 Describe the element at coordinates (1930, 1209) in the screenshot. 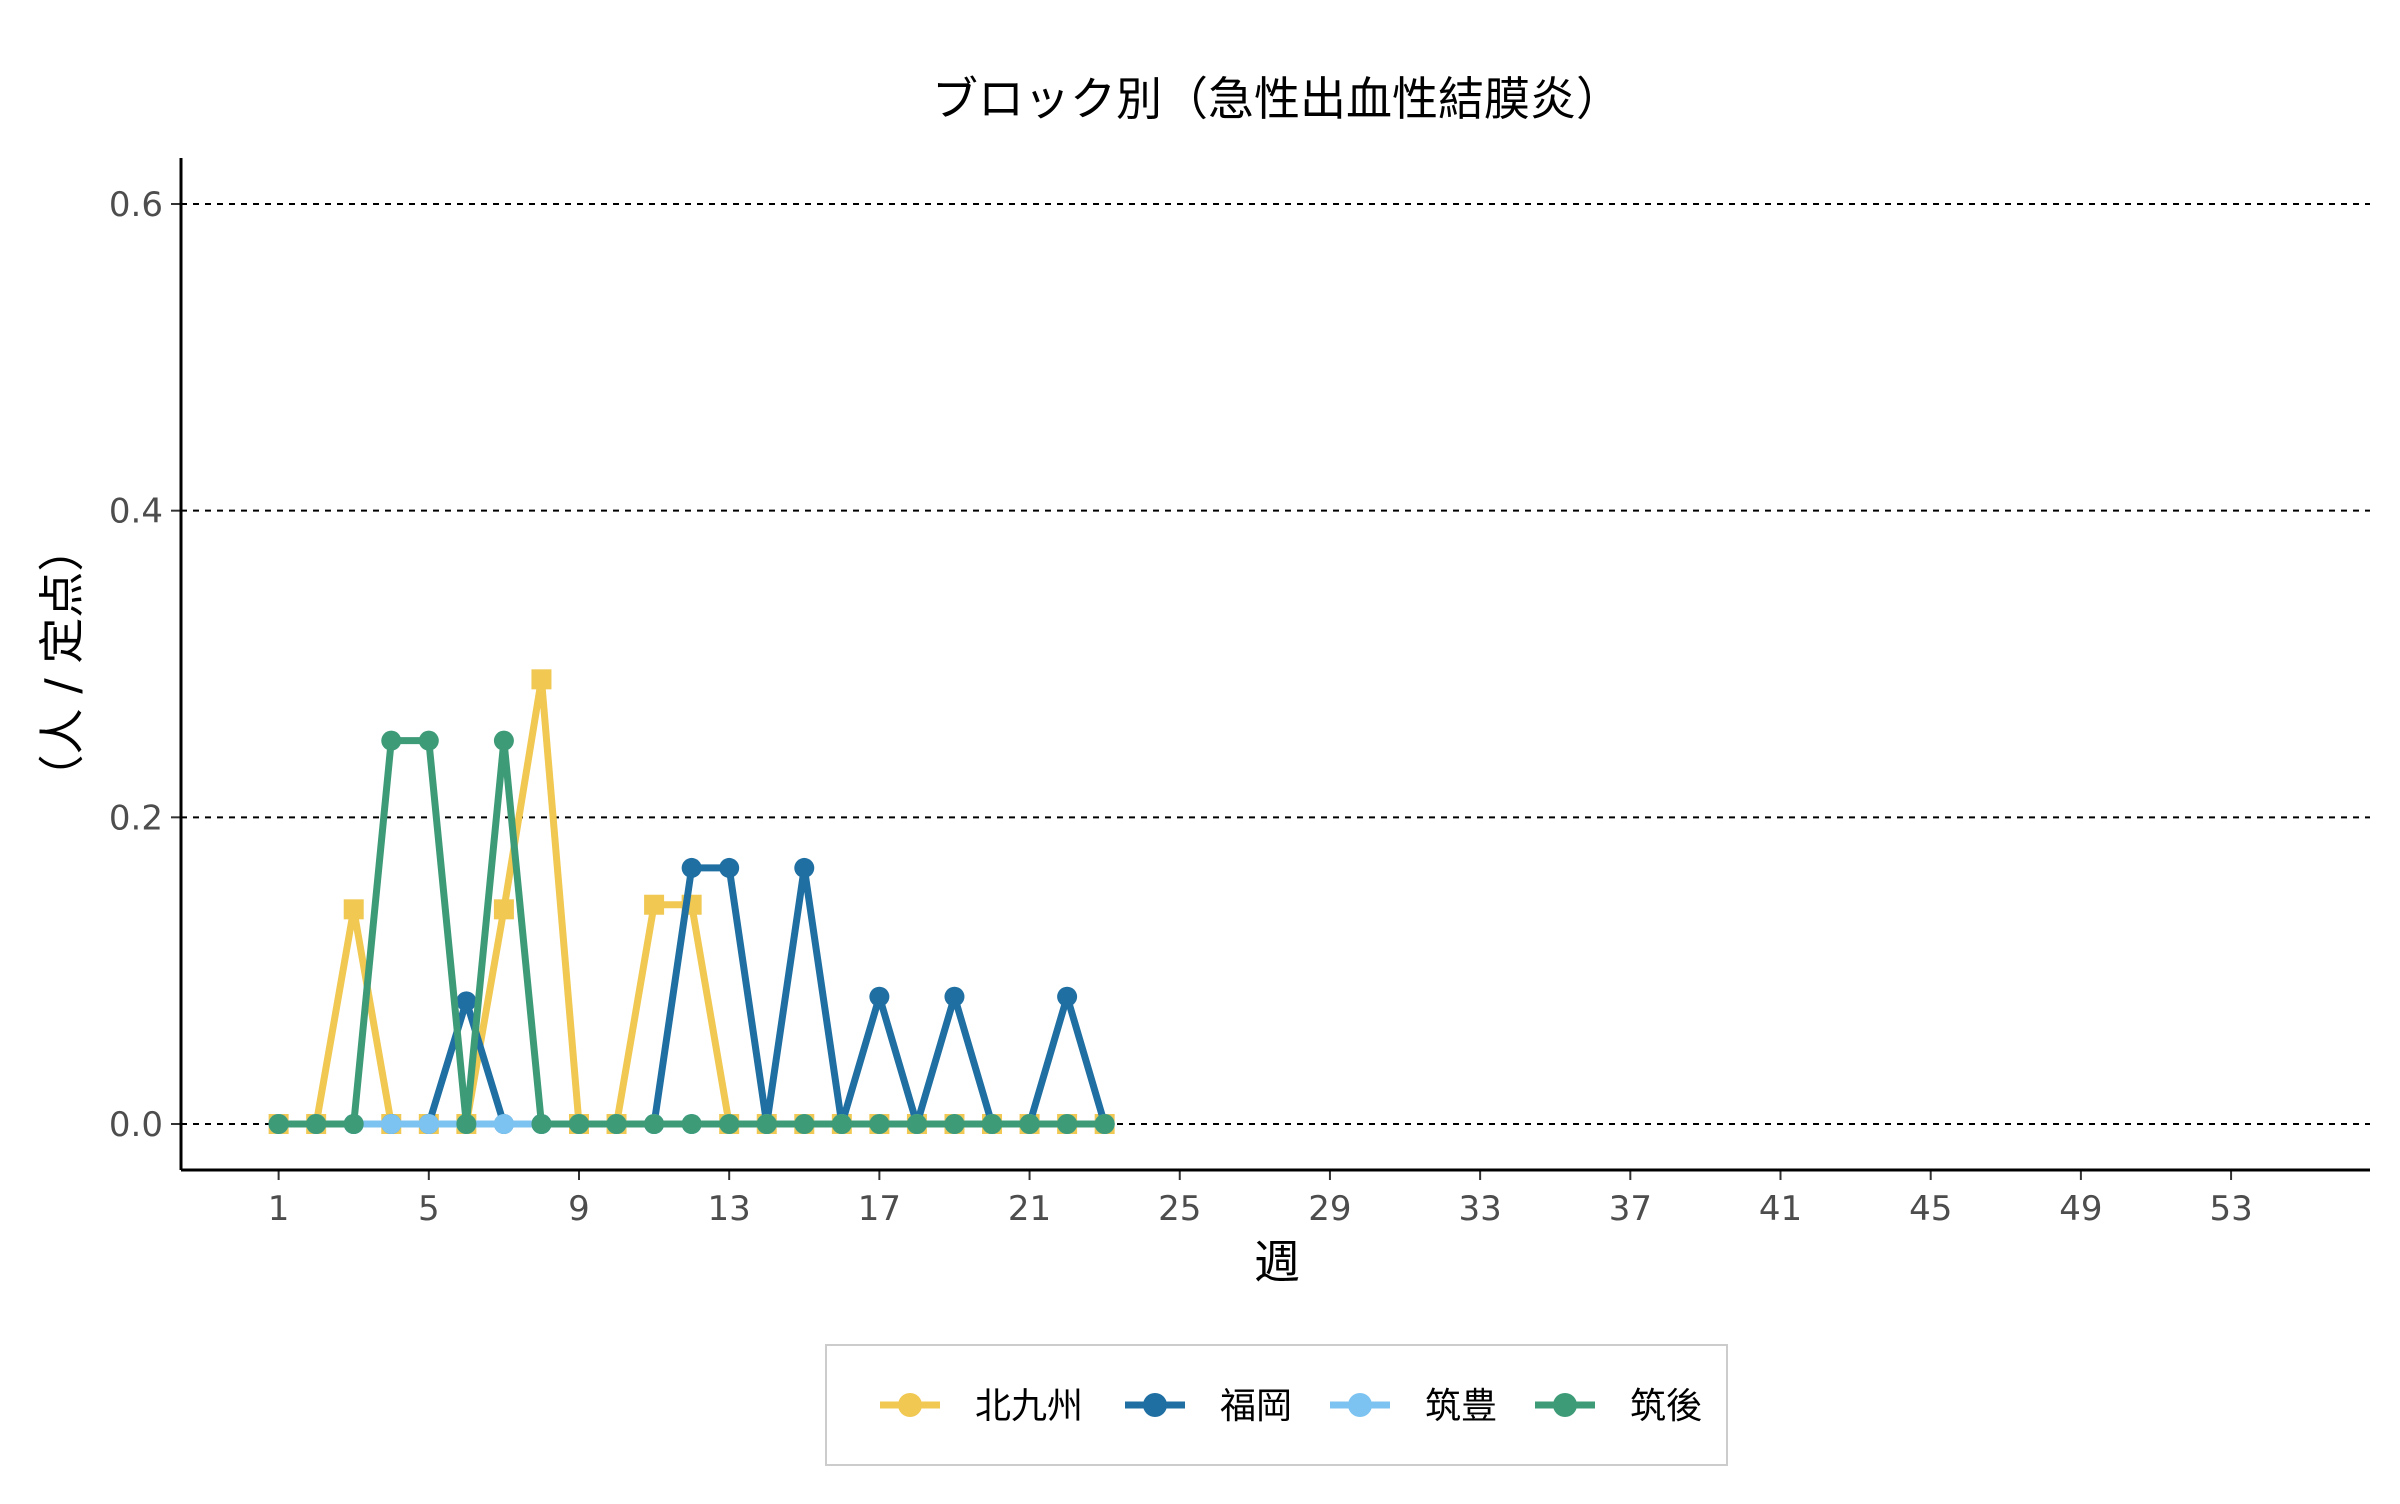

I see `x-tick-label: 45` at that location.